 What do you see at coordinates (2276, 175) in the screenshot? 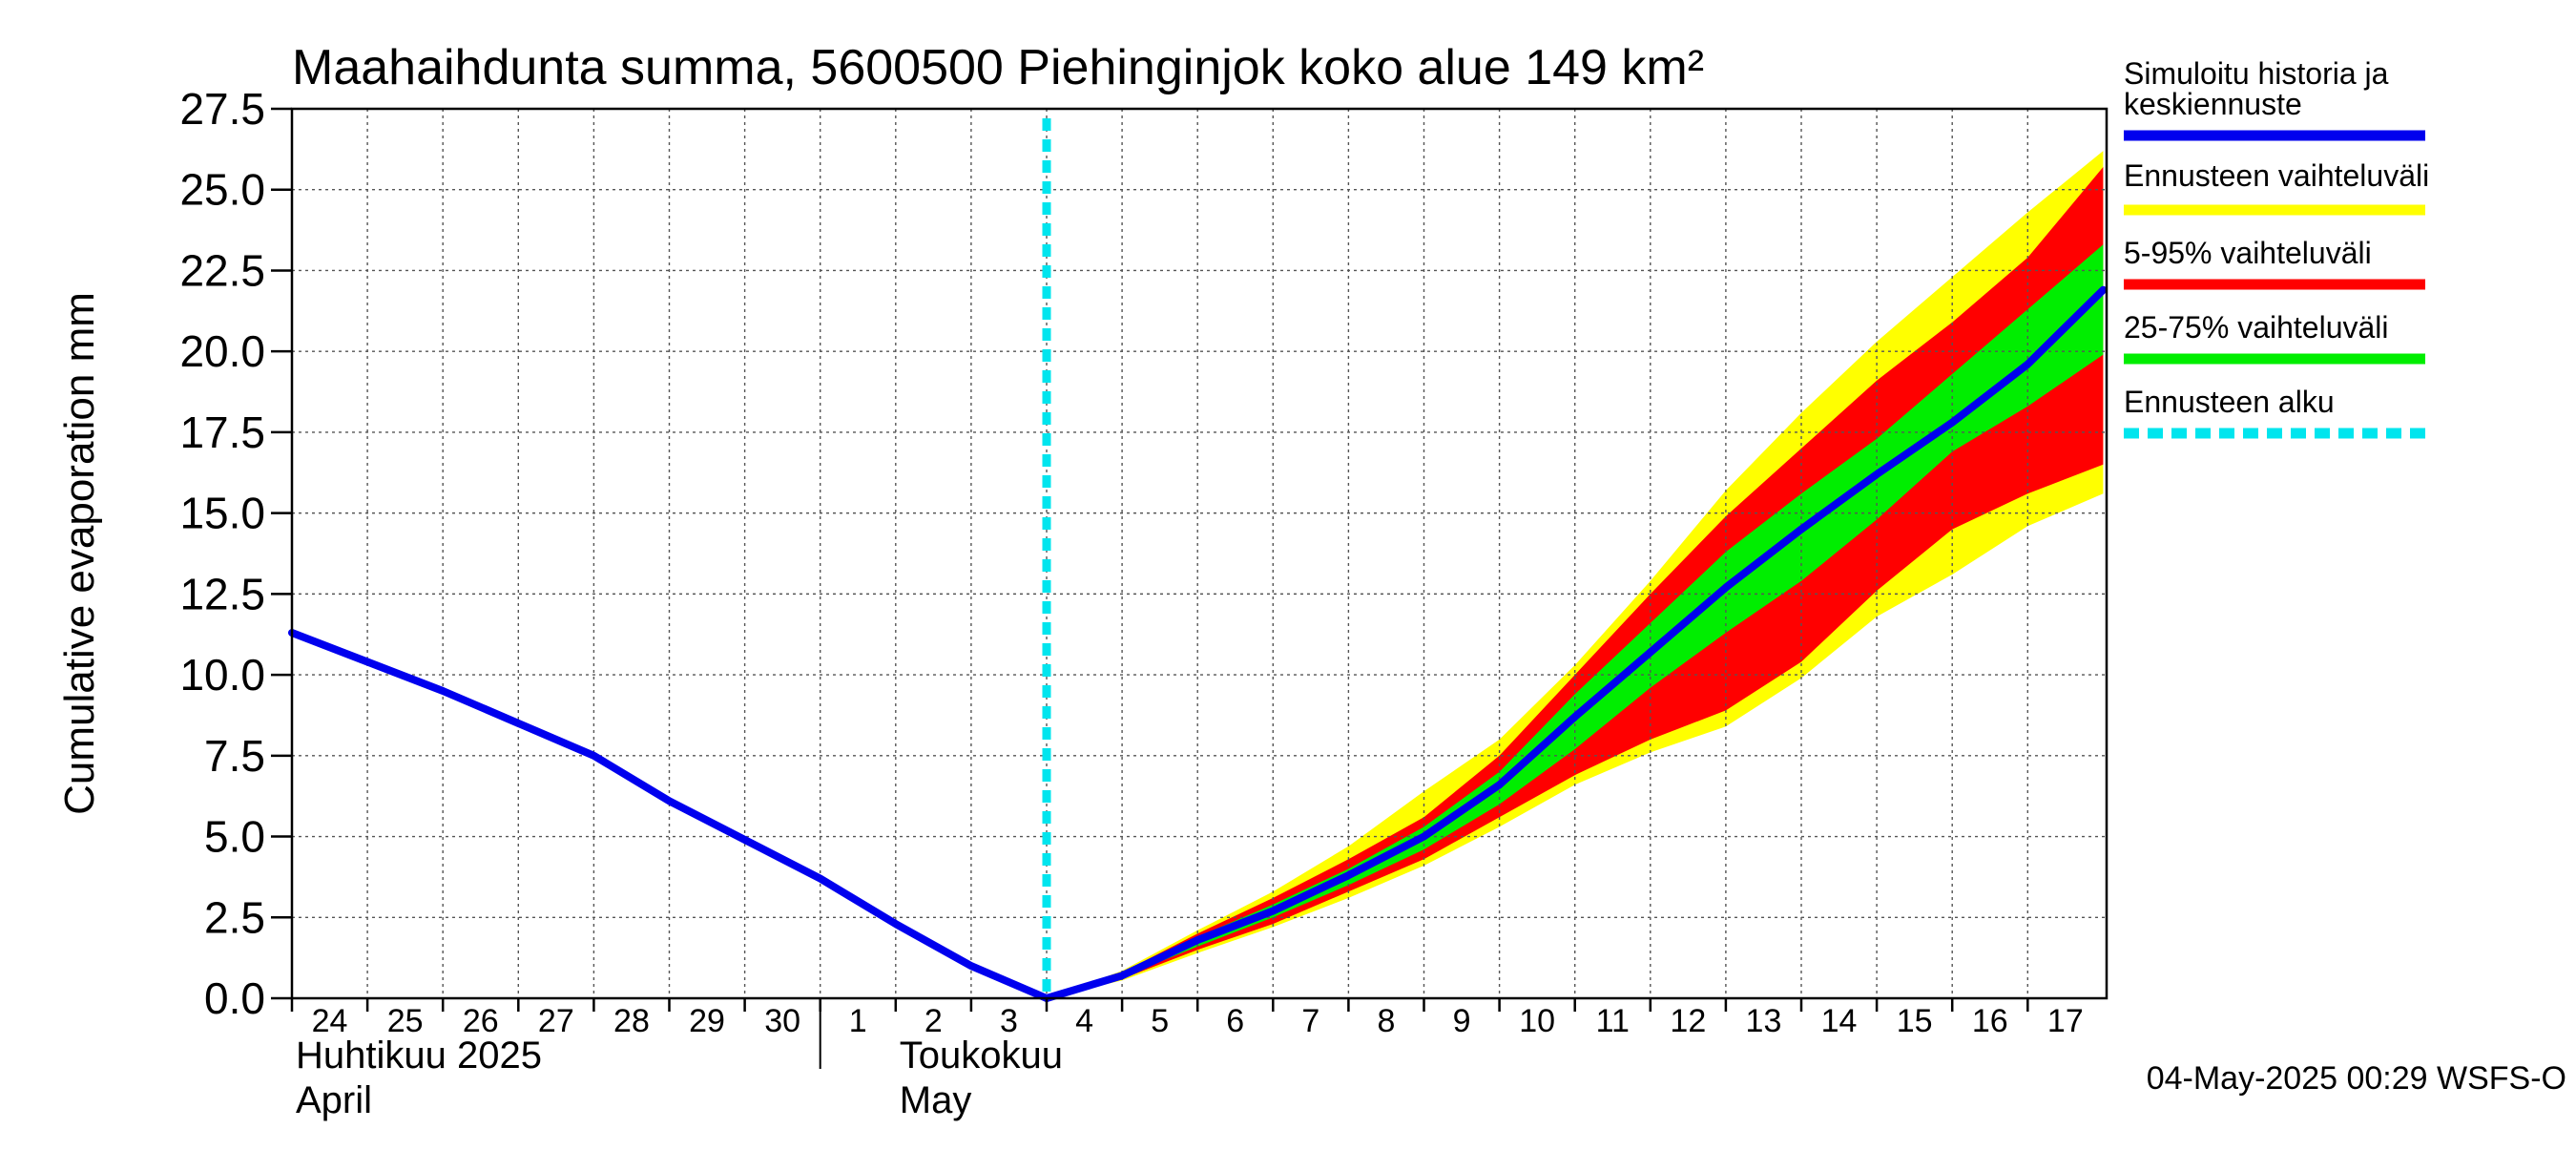
I see `legend-label: Ennusteen vaihteluväli` at bounding box center [2276, 175].